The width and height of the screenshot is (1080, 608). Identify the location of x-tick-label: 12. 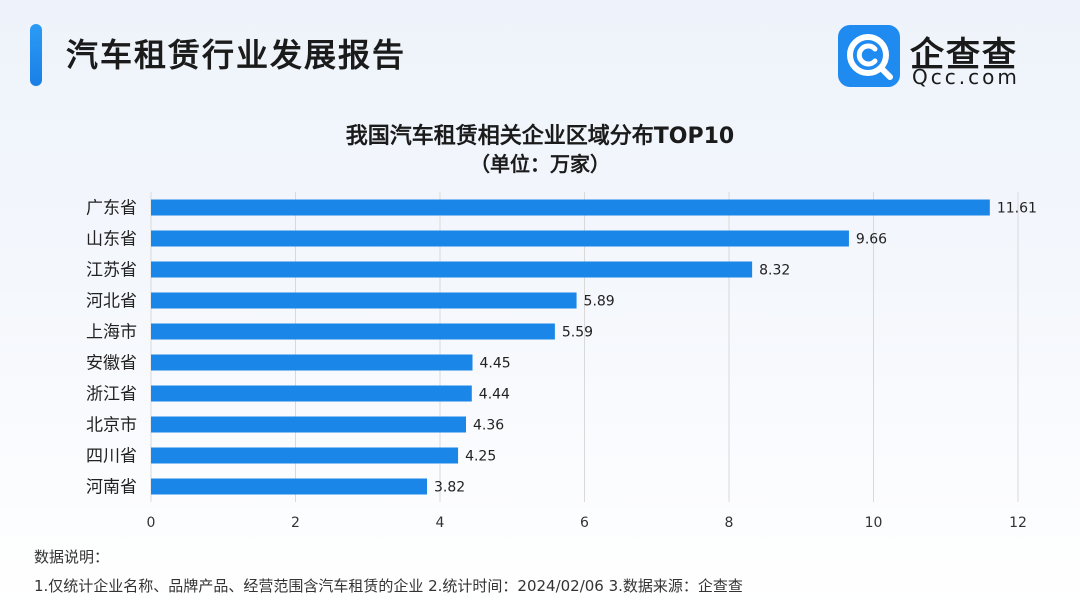
(1018, 523).